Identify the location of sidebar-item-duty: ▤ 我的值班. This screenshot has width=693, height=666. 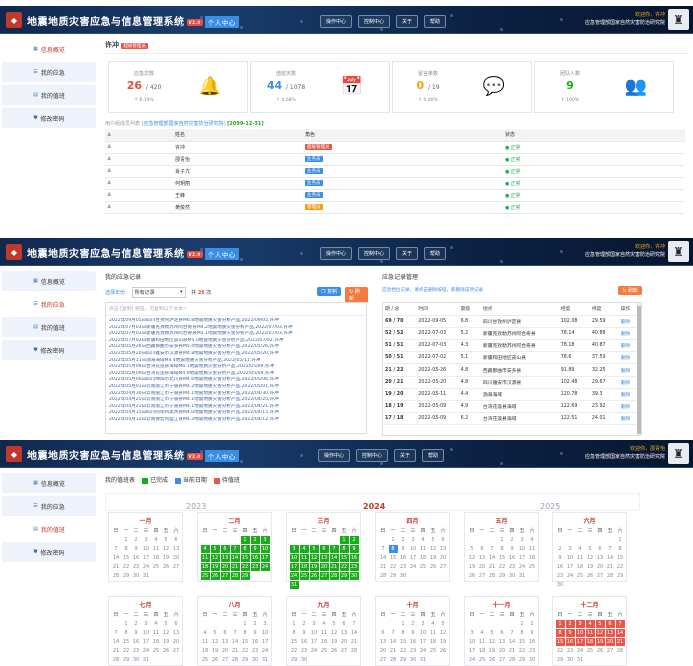
(49, 529).